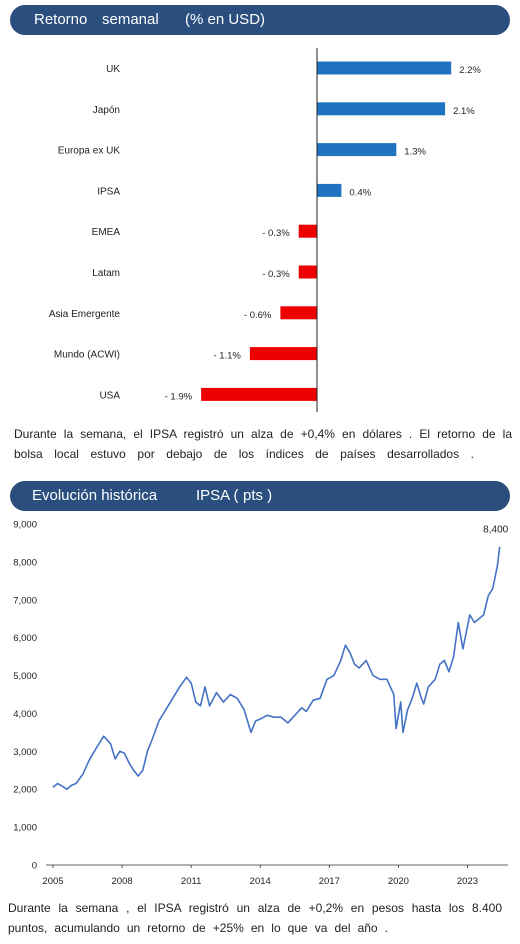 The width and height of the screenshot is (520, 944). Describe the element at coordinates (217, 495) in the screenshot. I see `historical-ipsa-title-2: IPSA (` at that location.